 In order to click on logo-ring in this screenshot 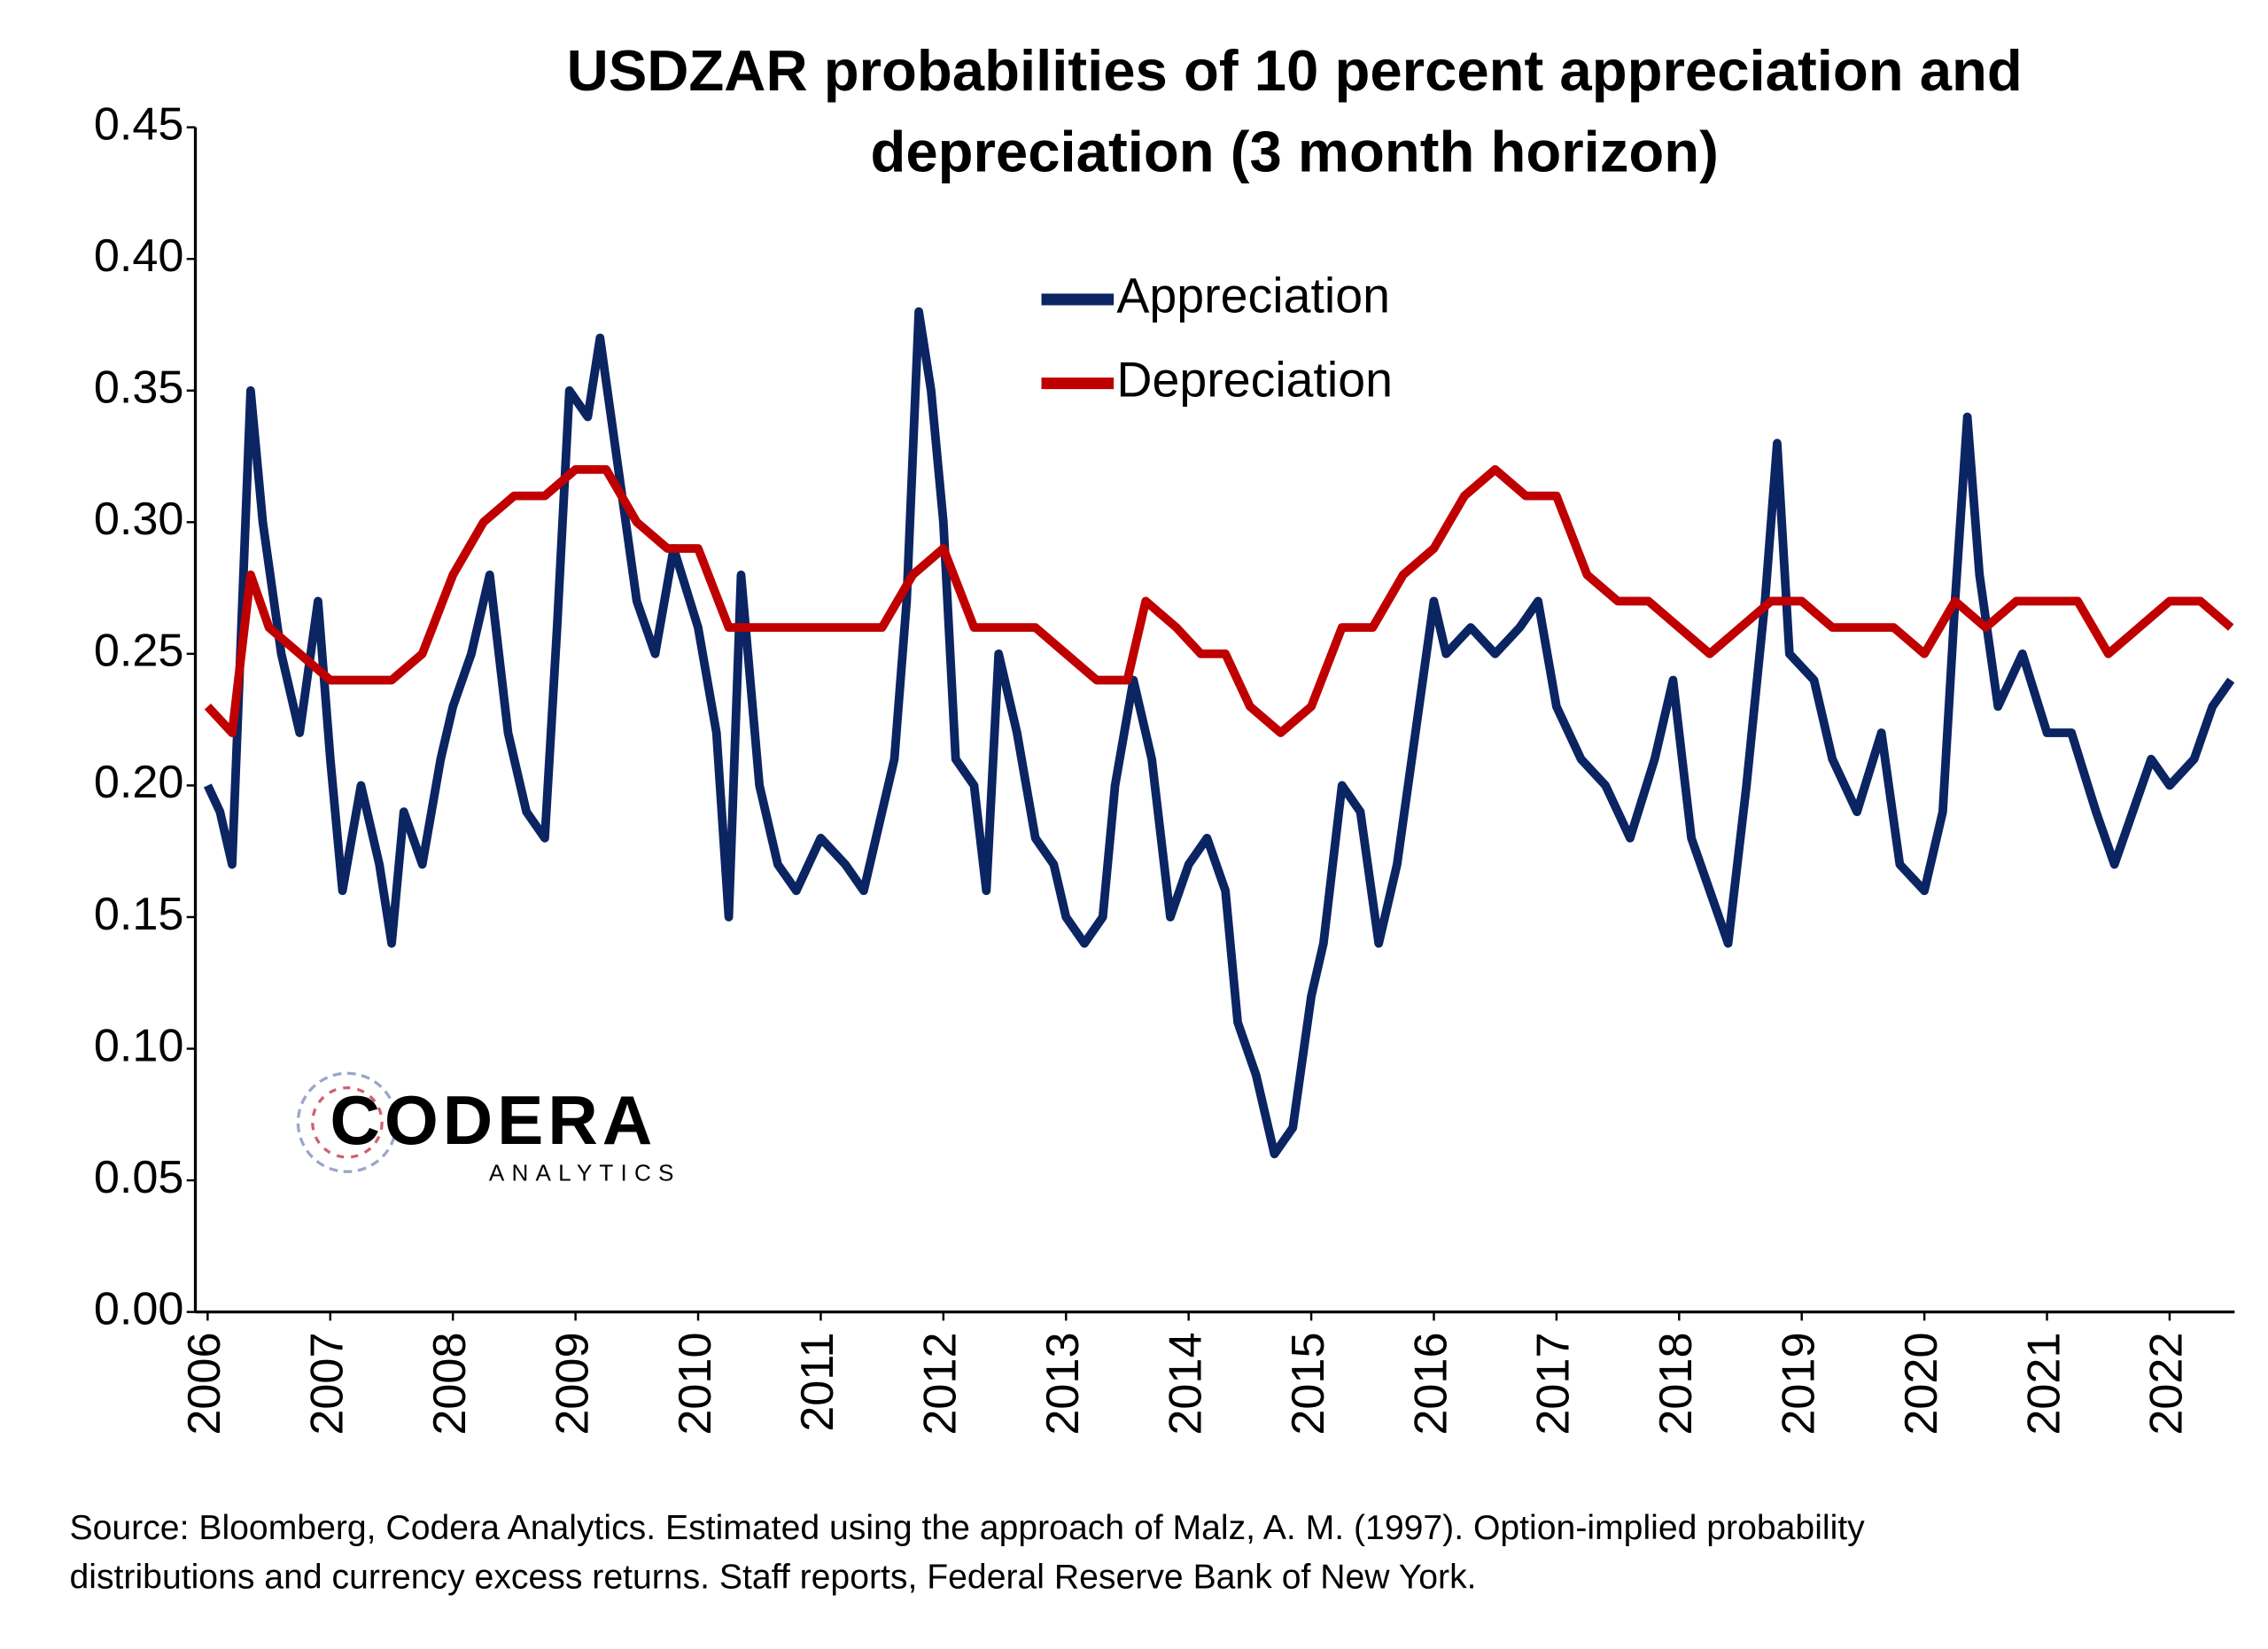, I will do `click(347, 1122)`.